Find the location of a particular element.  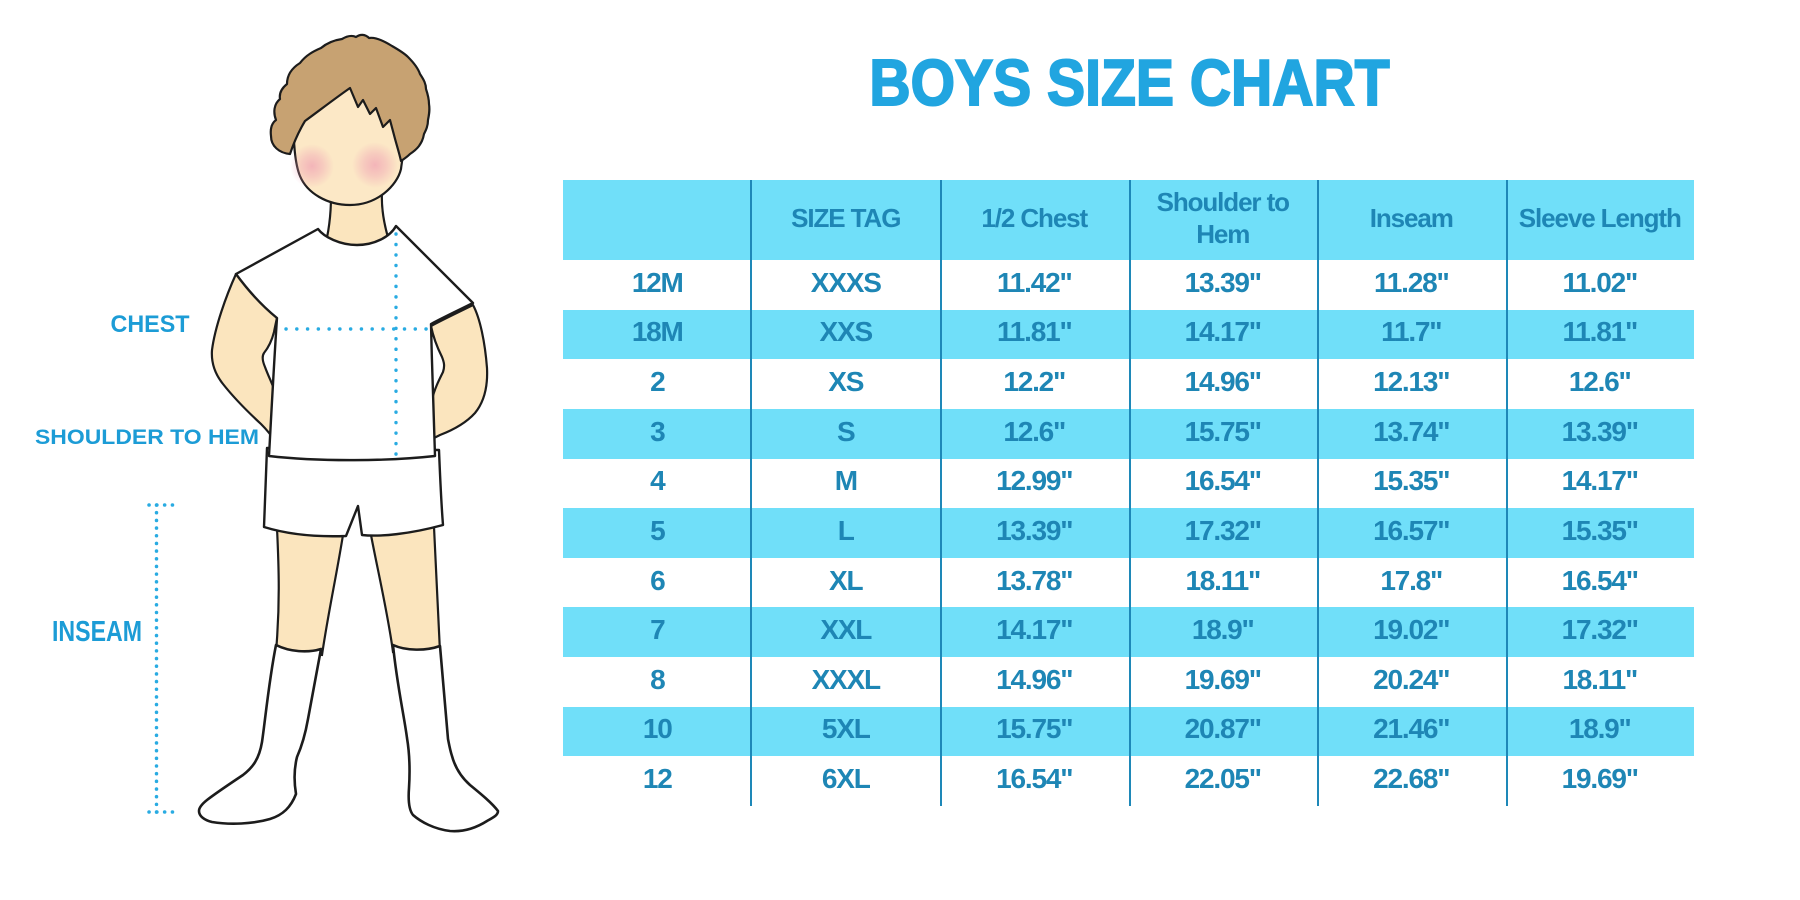

svg-text: CHEST is located at coordinates (150, 324).